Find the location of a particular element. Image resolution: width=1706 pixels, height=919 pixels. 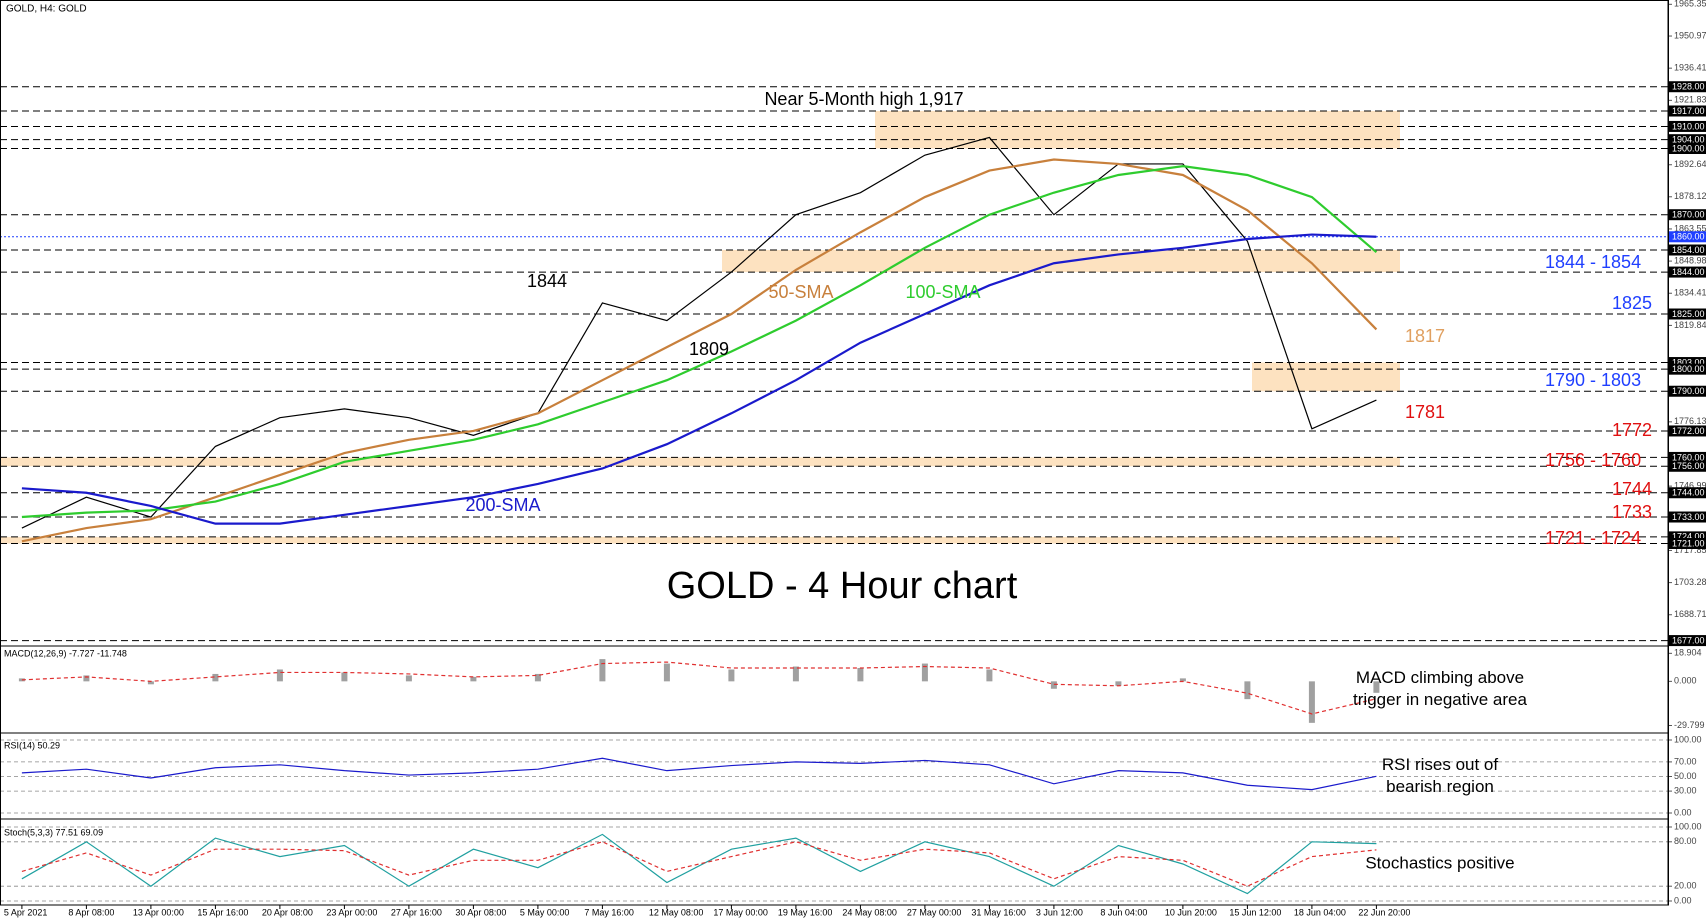

level-label: 1910.00 is located at coordinates (1688, 126).